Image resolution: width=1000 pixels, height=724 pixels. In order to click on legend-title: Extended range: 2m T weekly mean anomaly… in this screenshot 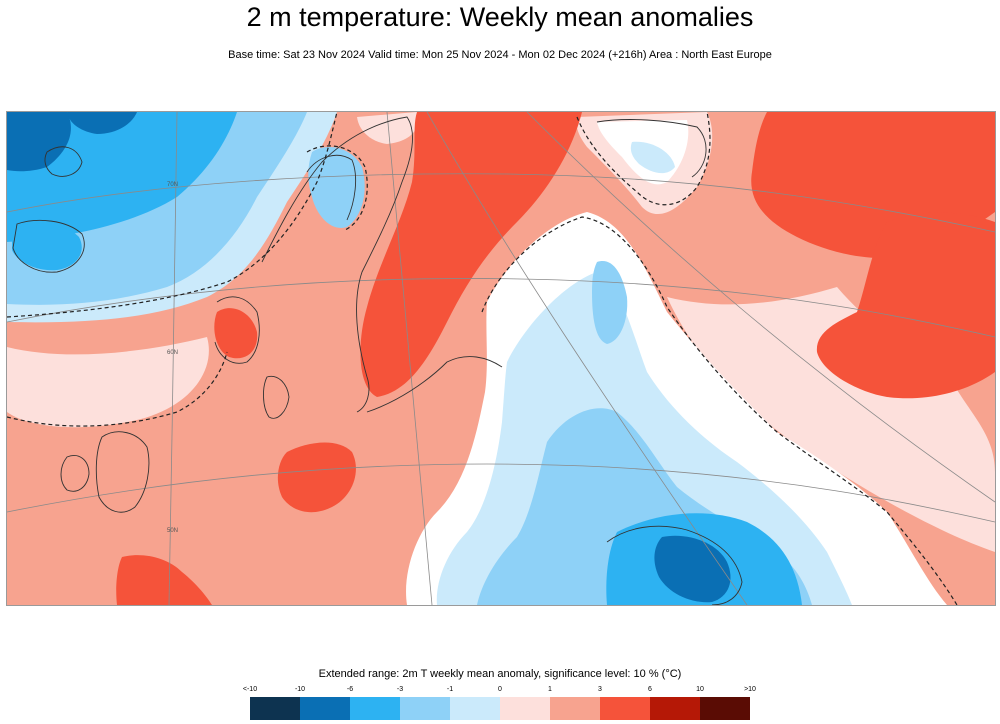, I will do `click(500, 674)`.